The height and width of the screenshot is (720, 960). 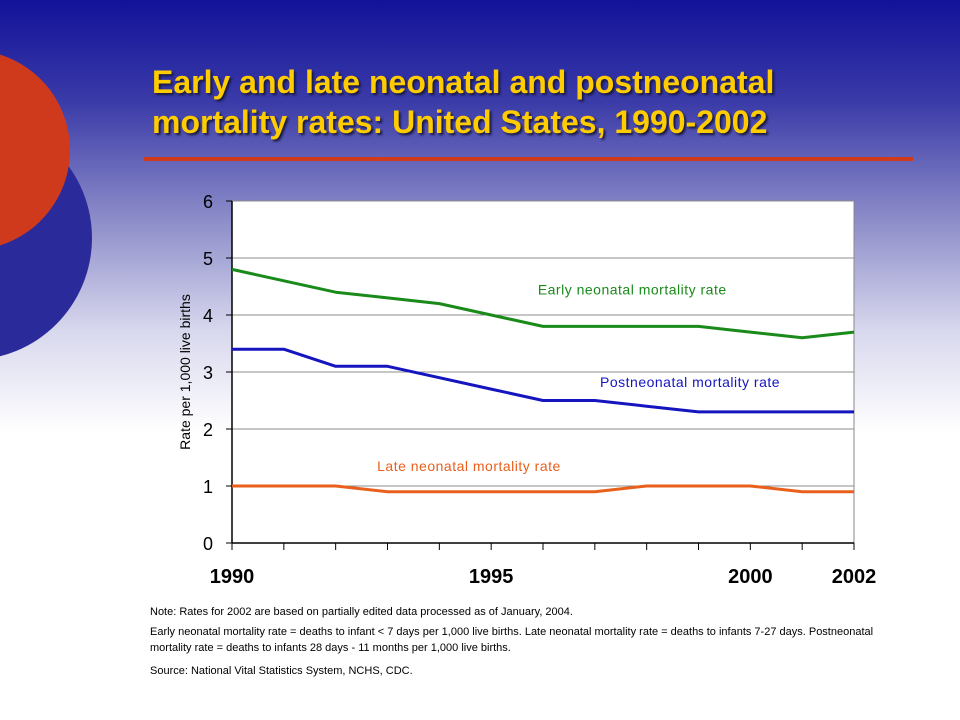 I want to click on y-tick-label: 0, so click(x=208, y=544).